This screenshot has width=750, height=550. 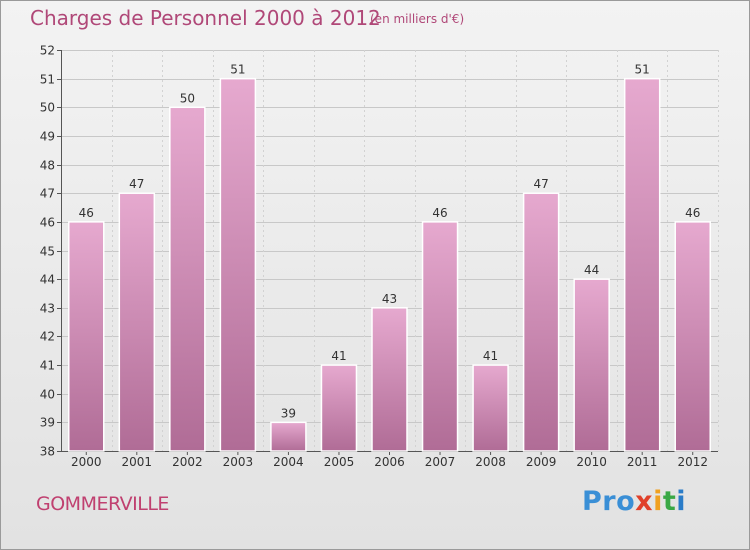 What do you see at coordinates (47, 194) in the screenshot?
I see `y-tick-label: 47` at bounding box center [47, 194].